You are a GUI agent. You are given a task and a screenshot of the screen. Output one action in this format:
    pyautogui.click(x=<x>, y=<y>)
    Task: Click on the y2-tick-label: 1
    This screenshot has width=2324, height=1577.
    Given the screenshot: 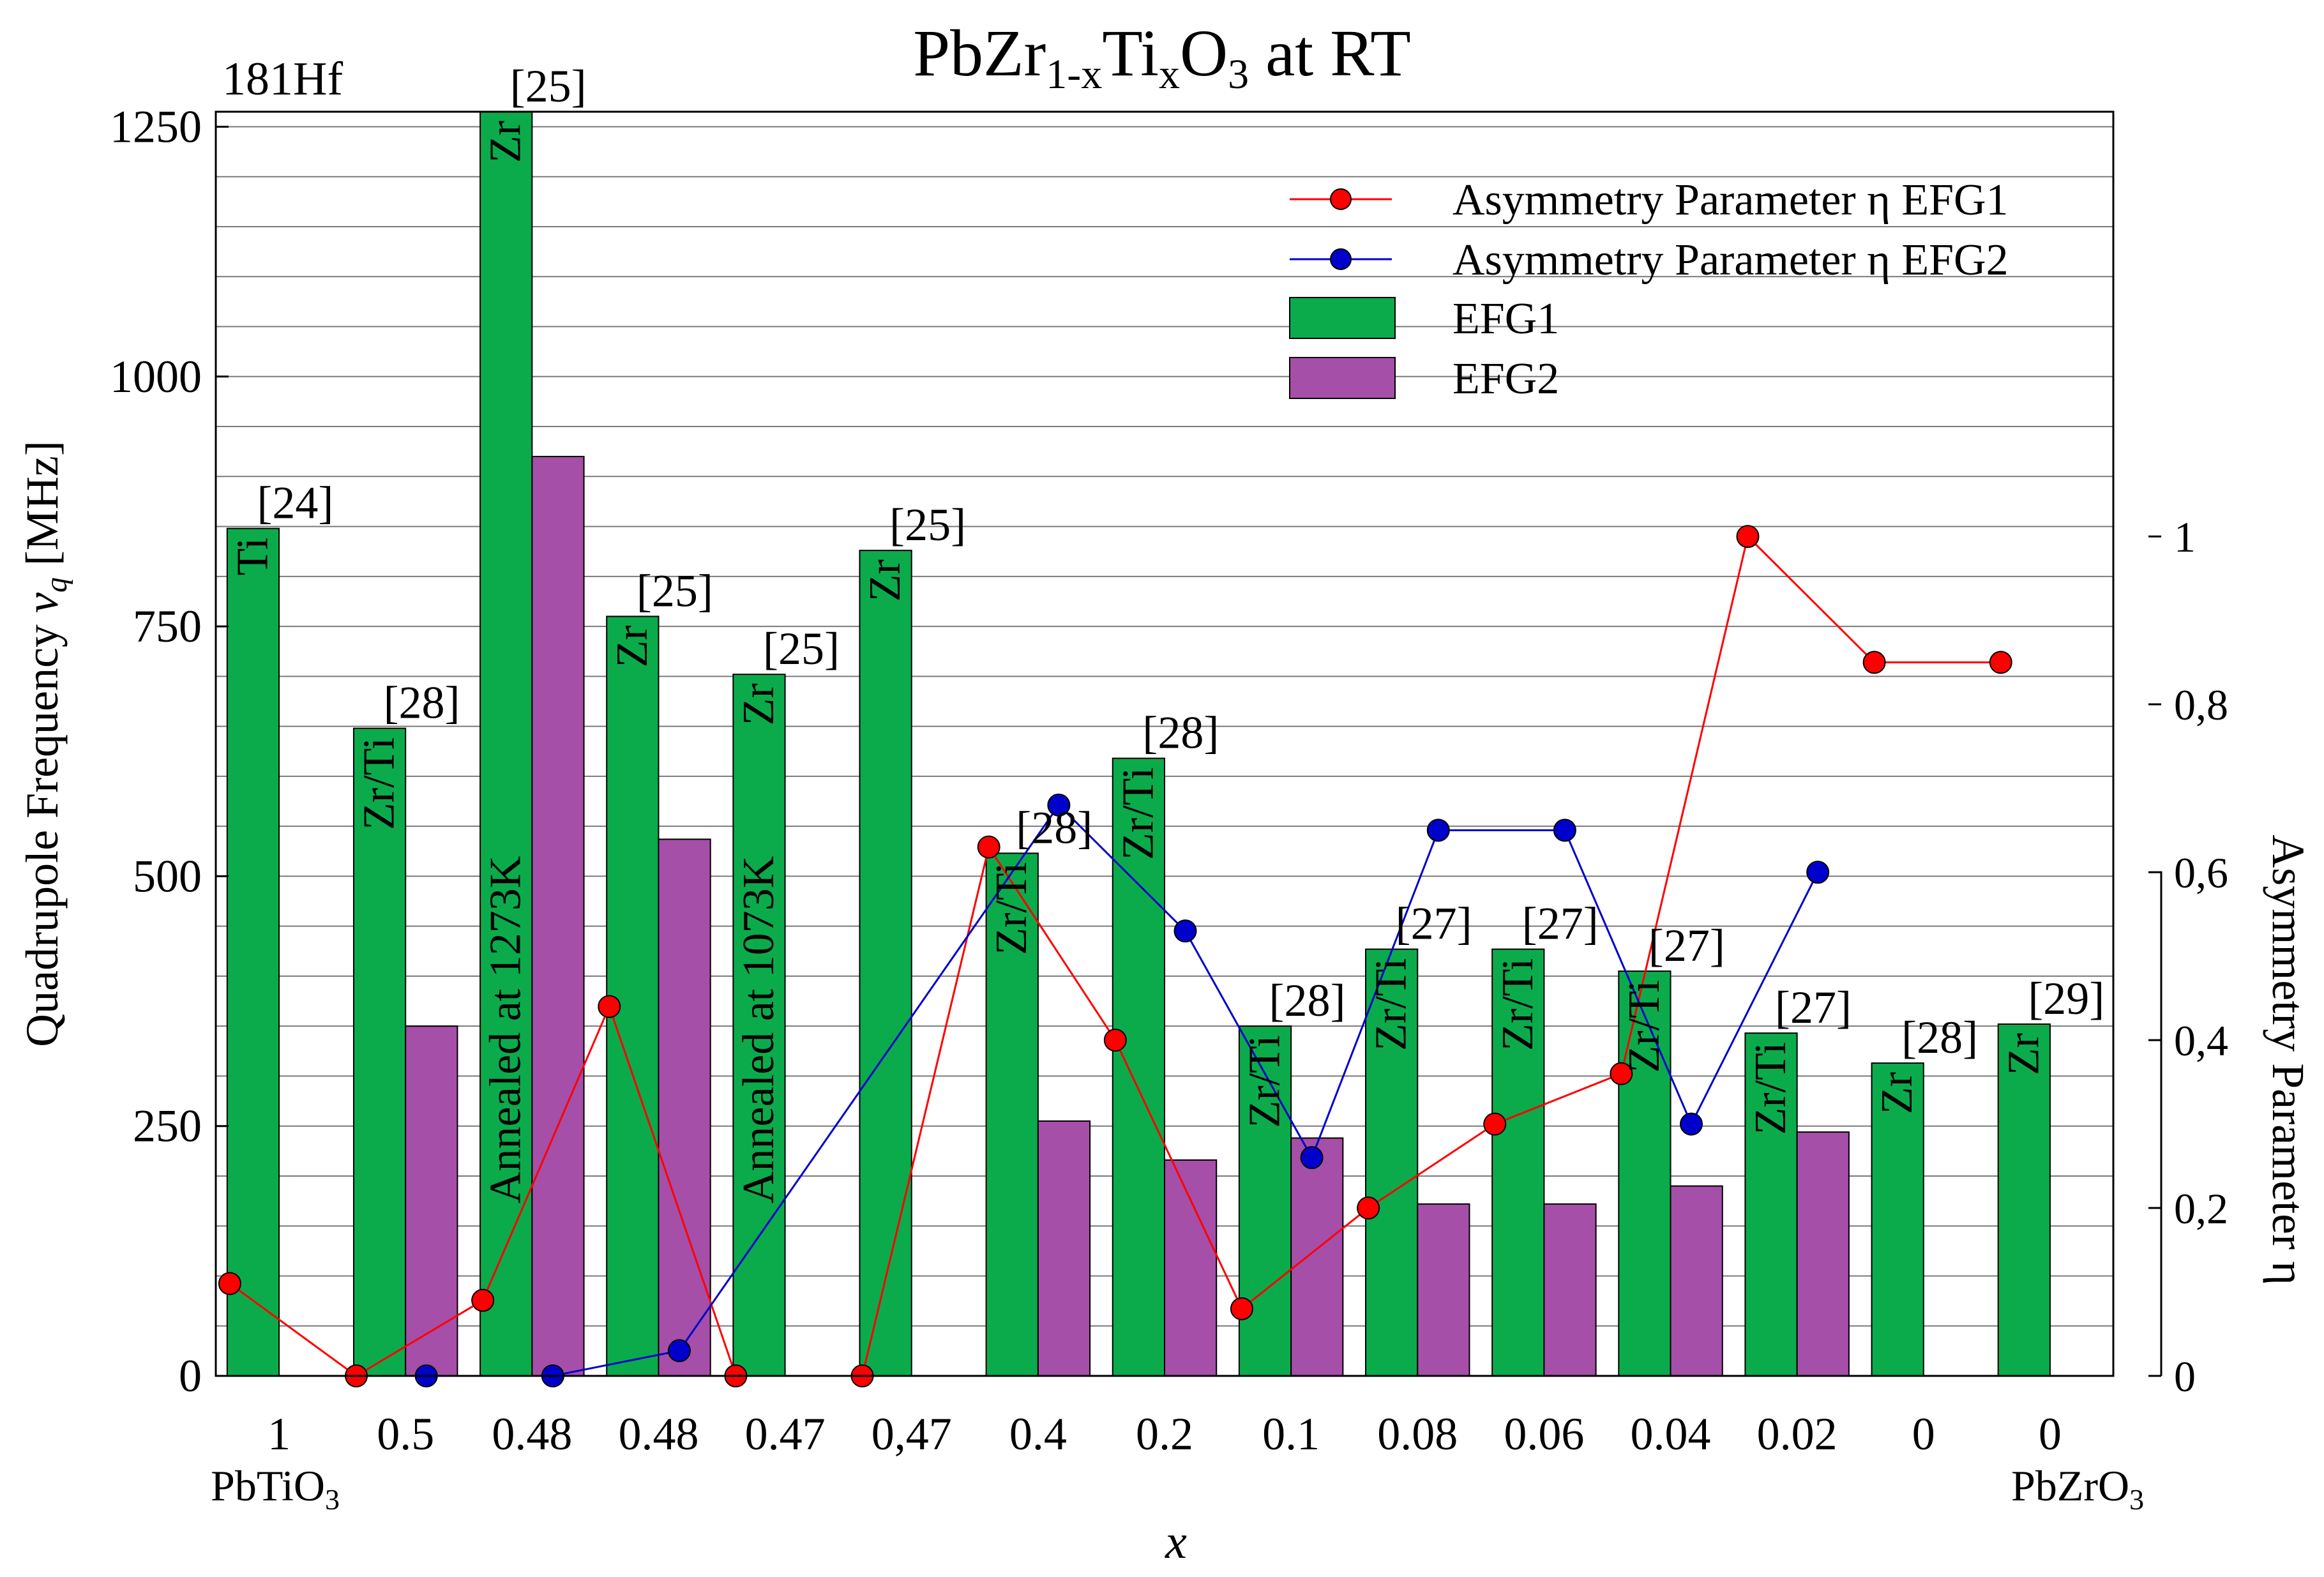 What is the action you would take?
    pyautogui.click(x=2185, y=537)
    